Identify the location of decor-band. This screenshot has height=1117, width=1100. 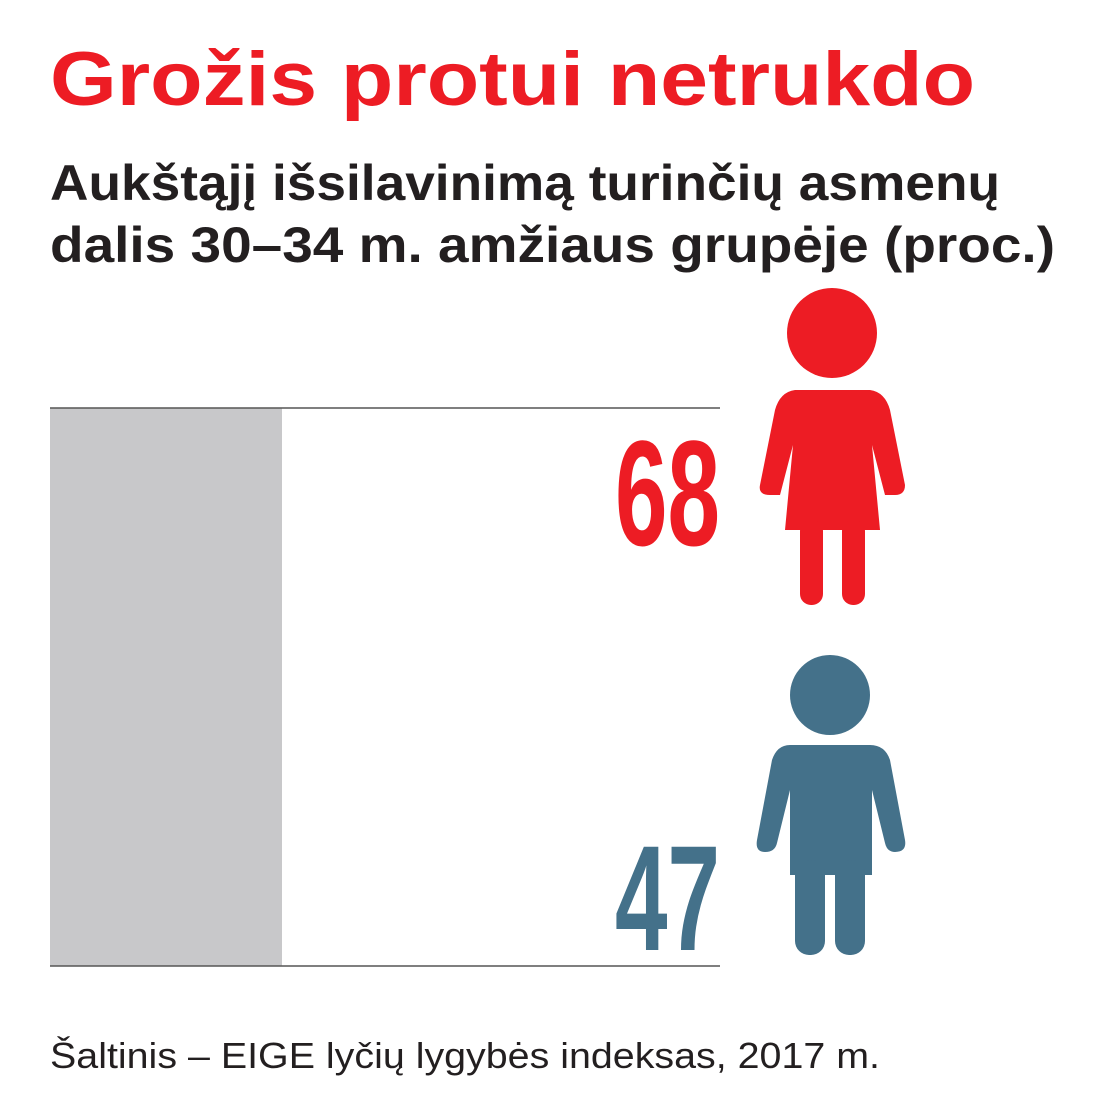
(166, 687).